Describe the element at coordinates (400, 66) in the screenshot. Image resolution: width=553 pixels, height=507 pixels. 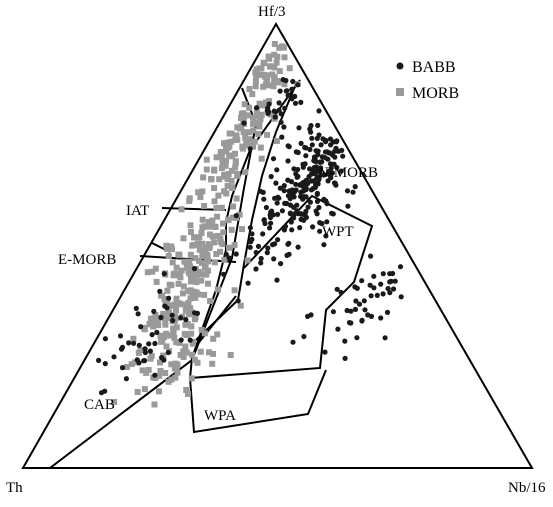
I see `legend-babb-marker` at that location.